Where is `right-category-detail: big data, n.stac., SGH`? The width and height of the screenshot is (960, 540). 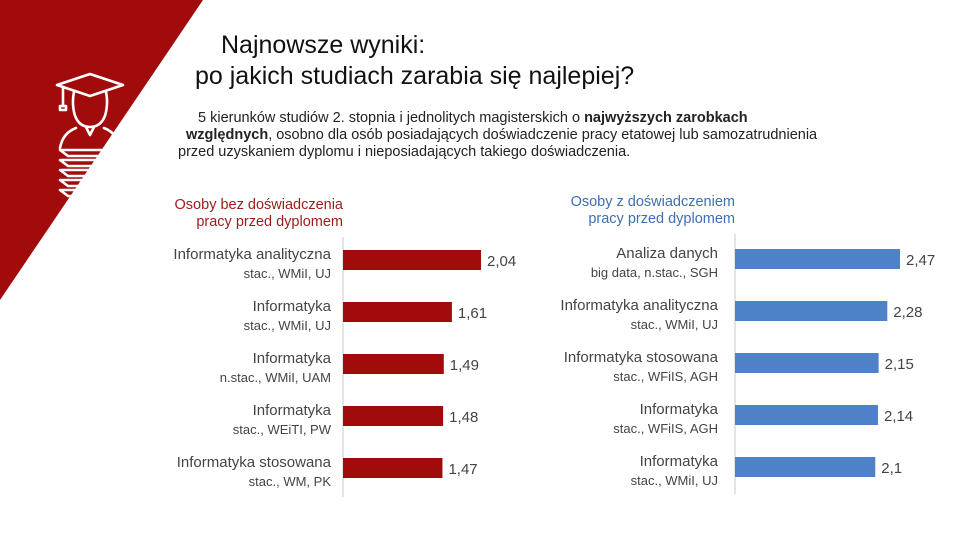 right-category-detail: big data, n.stac., SGH is located at coordinates (654, 272).